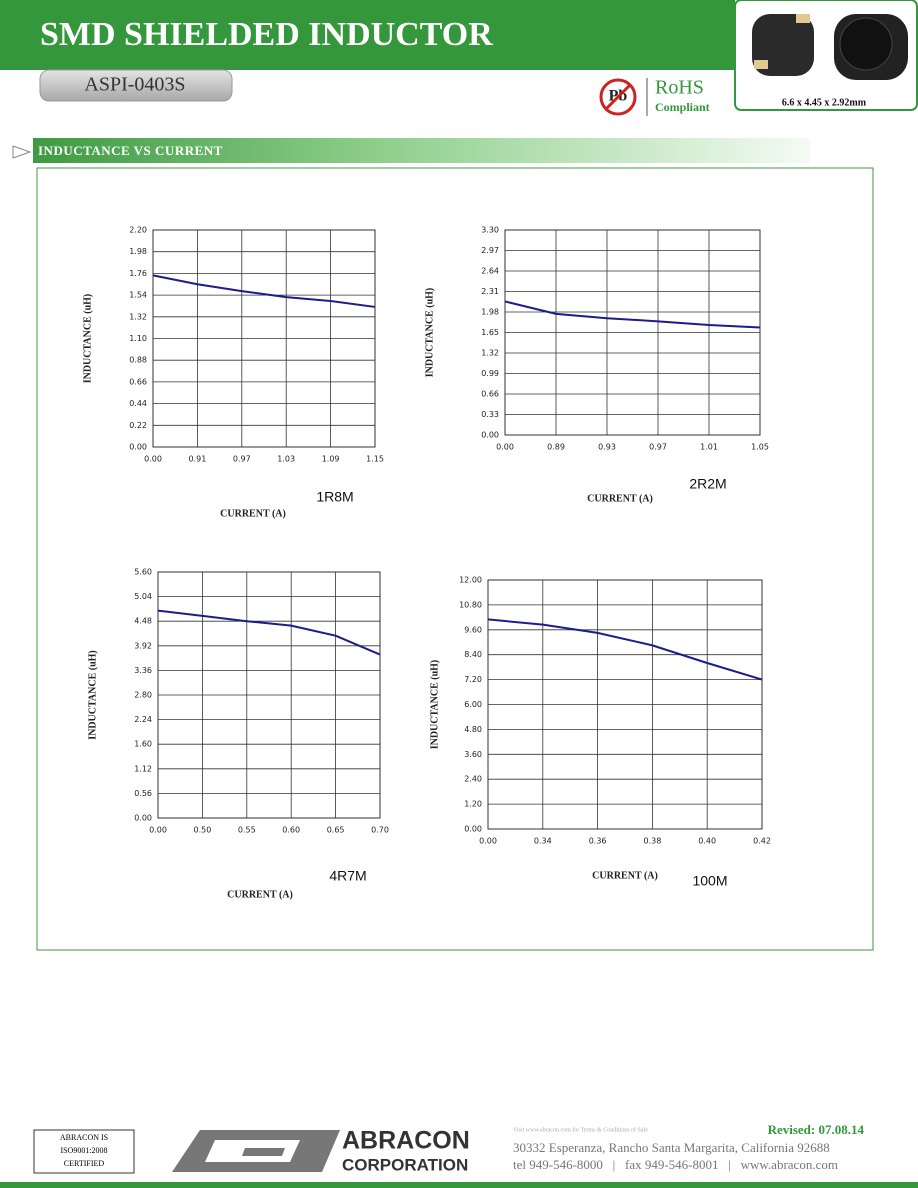 The height and width of the screenshot is (1188, 918). Describe the element at coordinates (143, 695) in the screenshot. I see `y-tick-label: 2.80` at that location.